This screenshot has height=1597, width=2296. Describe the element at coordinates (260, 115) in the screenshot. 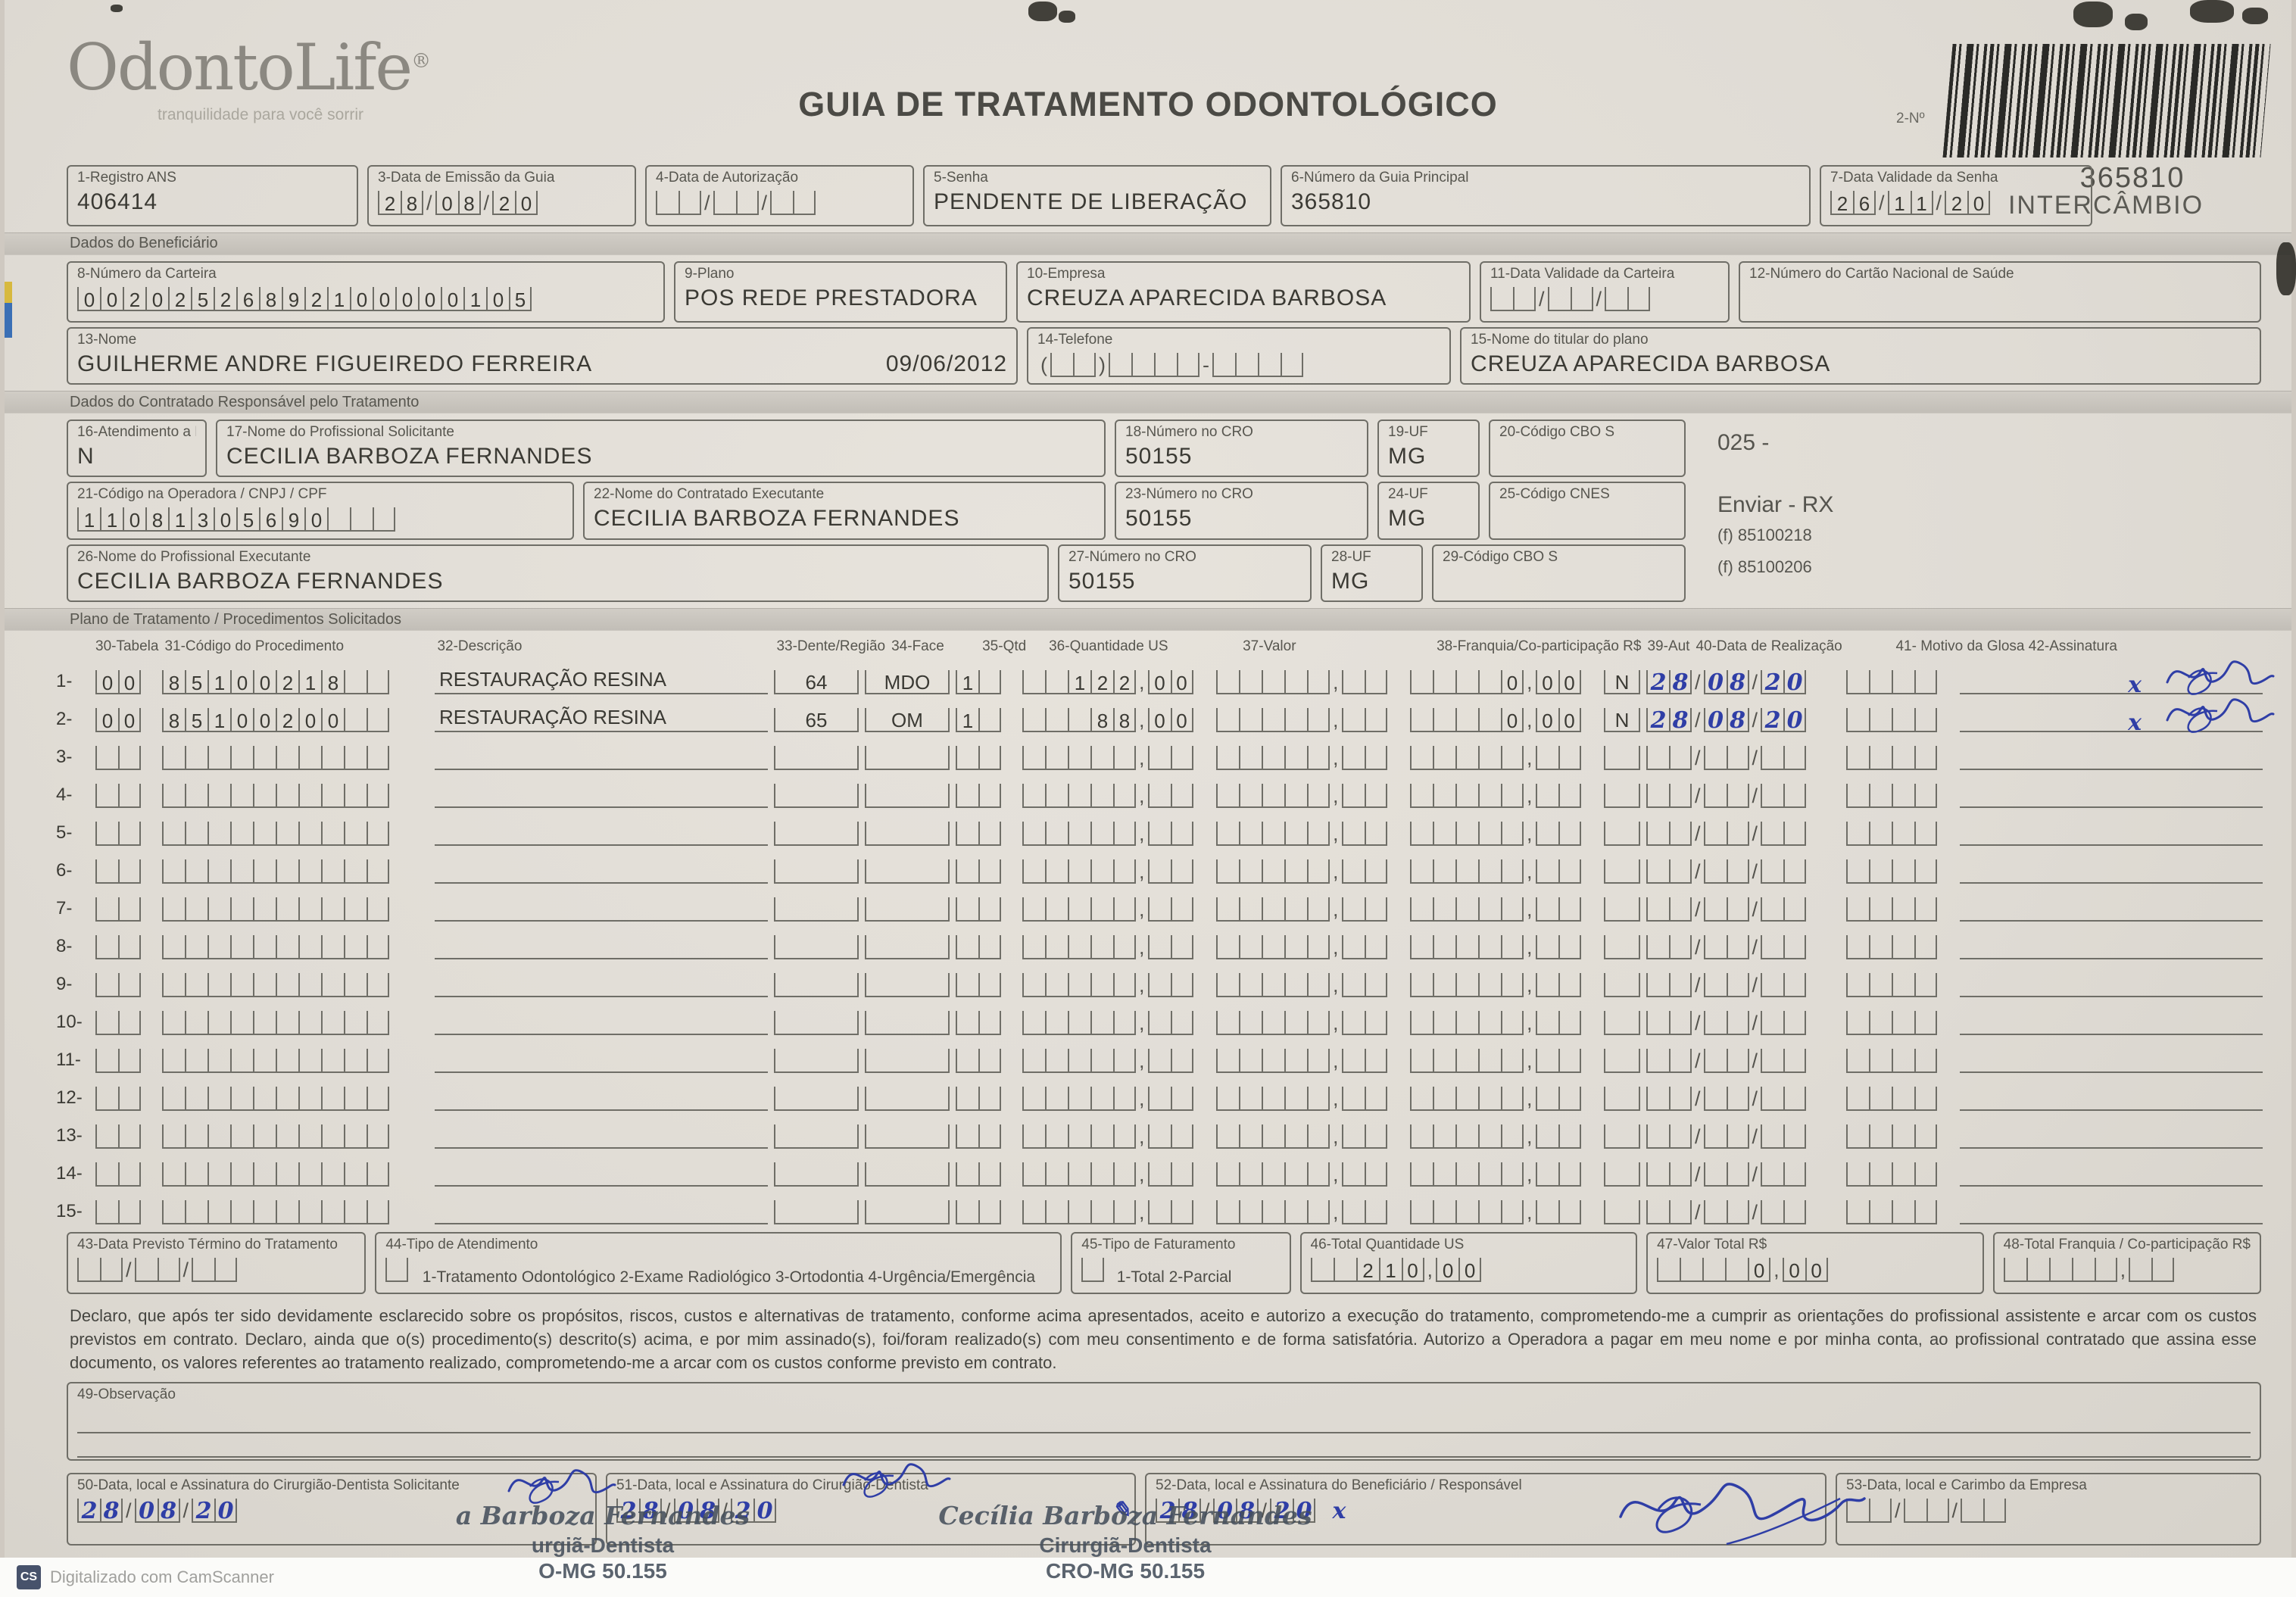

I see `logo-tagline: tranquilidade para você sorrir` at that location.